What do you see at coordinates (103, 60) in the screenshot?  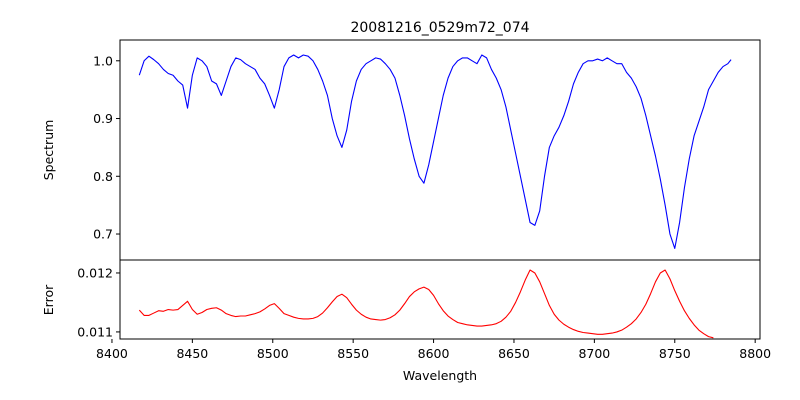 I see `spectrum-ytick-label: 1.0` at bounding box center [103, 60].